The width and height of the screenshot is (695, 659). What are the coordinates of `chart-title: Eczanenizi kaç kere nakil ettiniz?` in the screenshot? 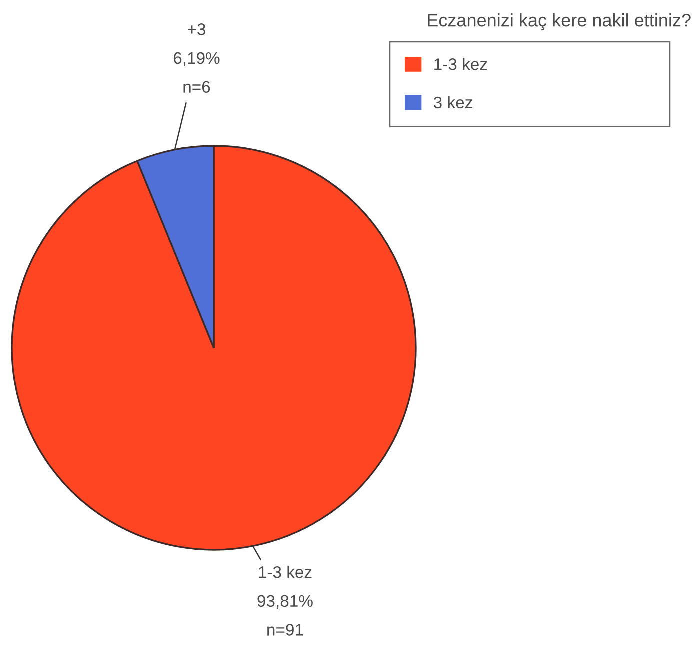 It's located at (559, 22).